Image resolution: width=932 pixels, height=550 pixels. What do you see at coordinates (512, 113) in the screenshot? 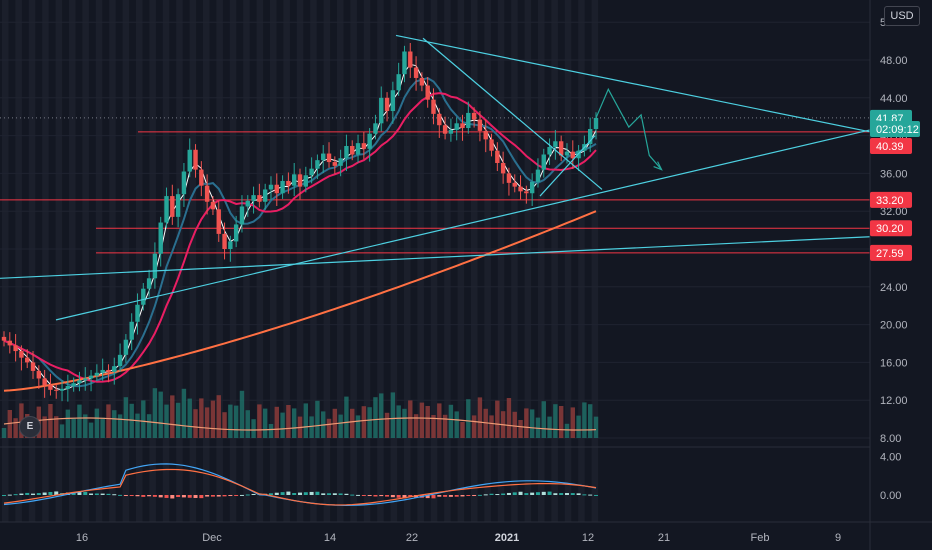
I see `wedge-upper-trendline` at bounding box center [512, 113].